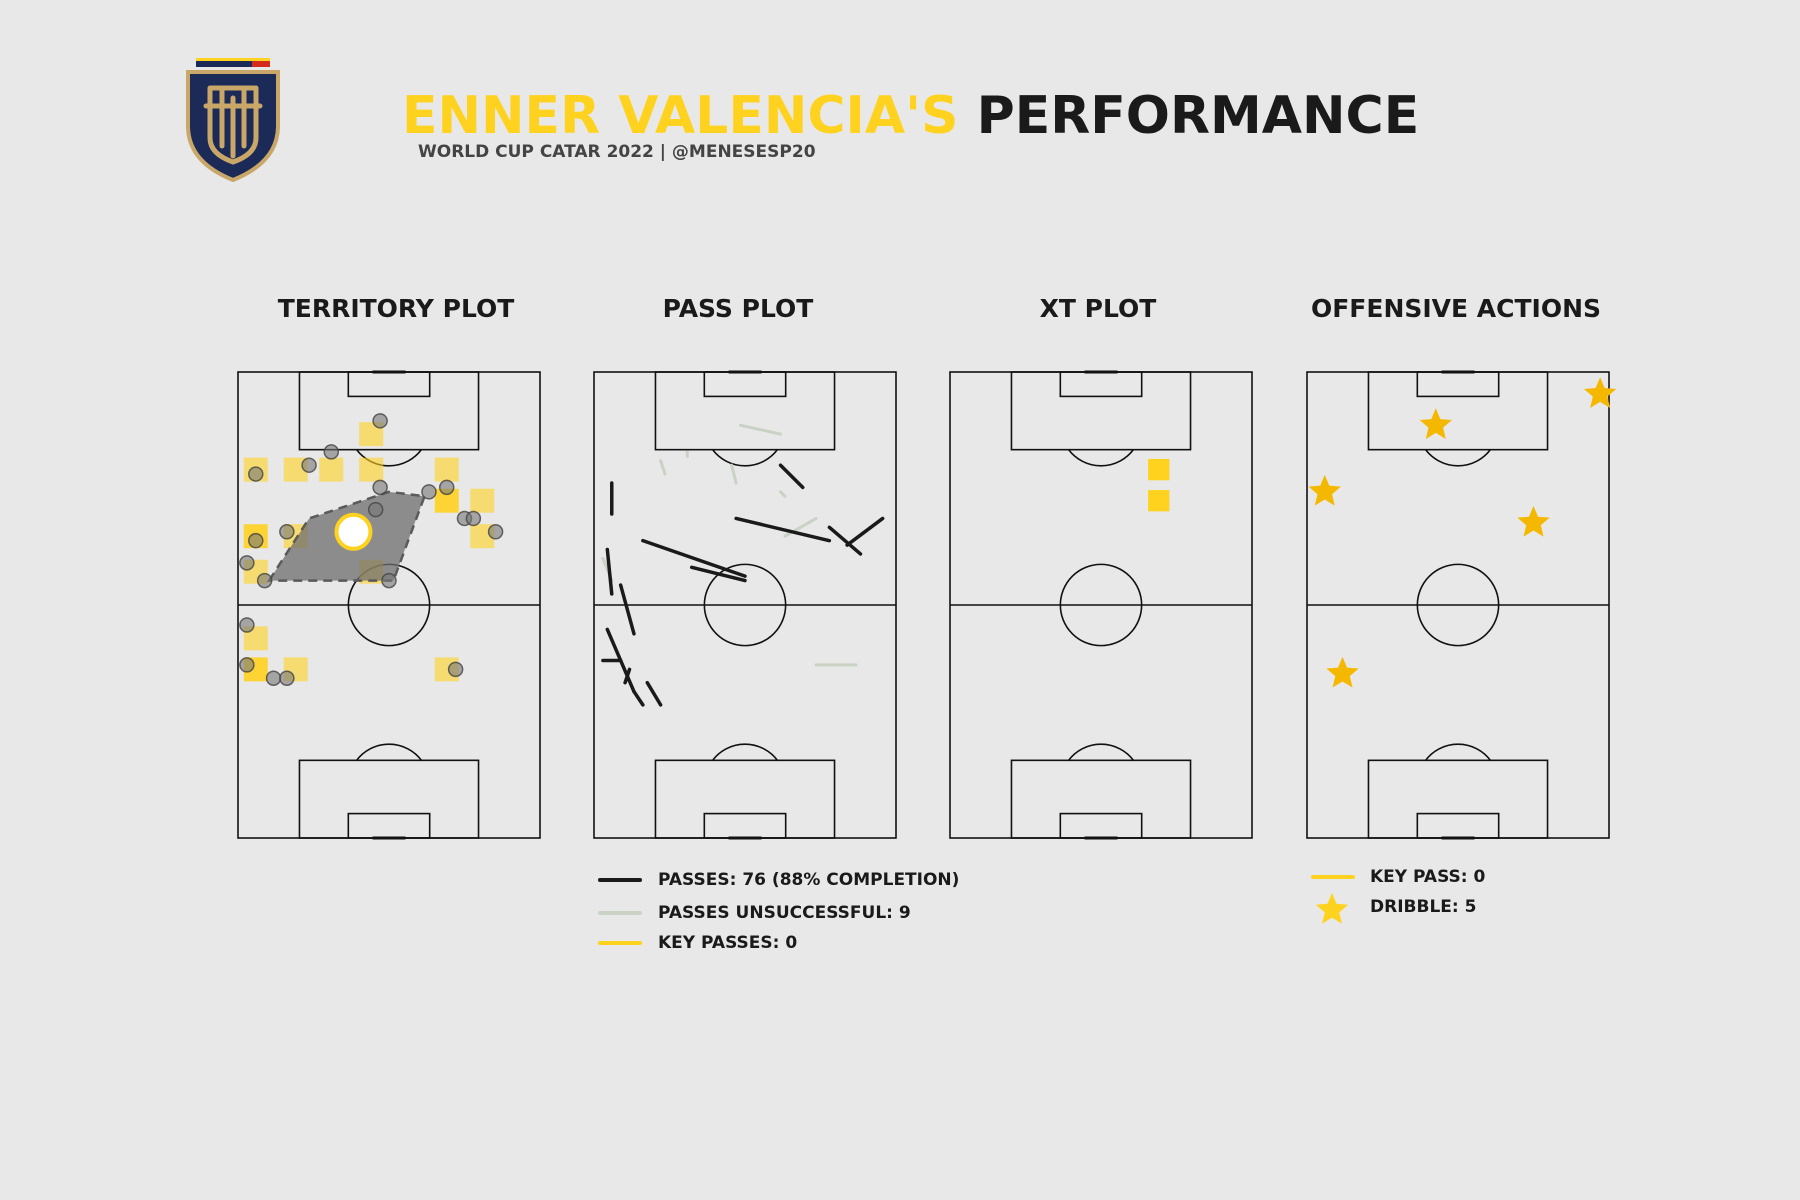  I want to click on title-player-name: ENNER VALENCIA'S, so click(680, 116).